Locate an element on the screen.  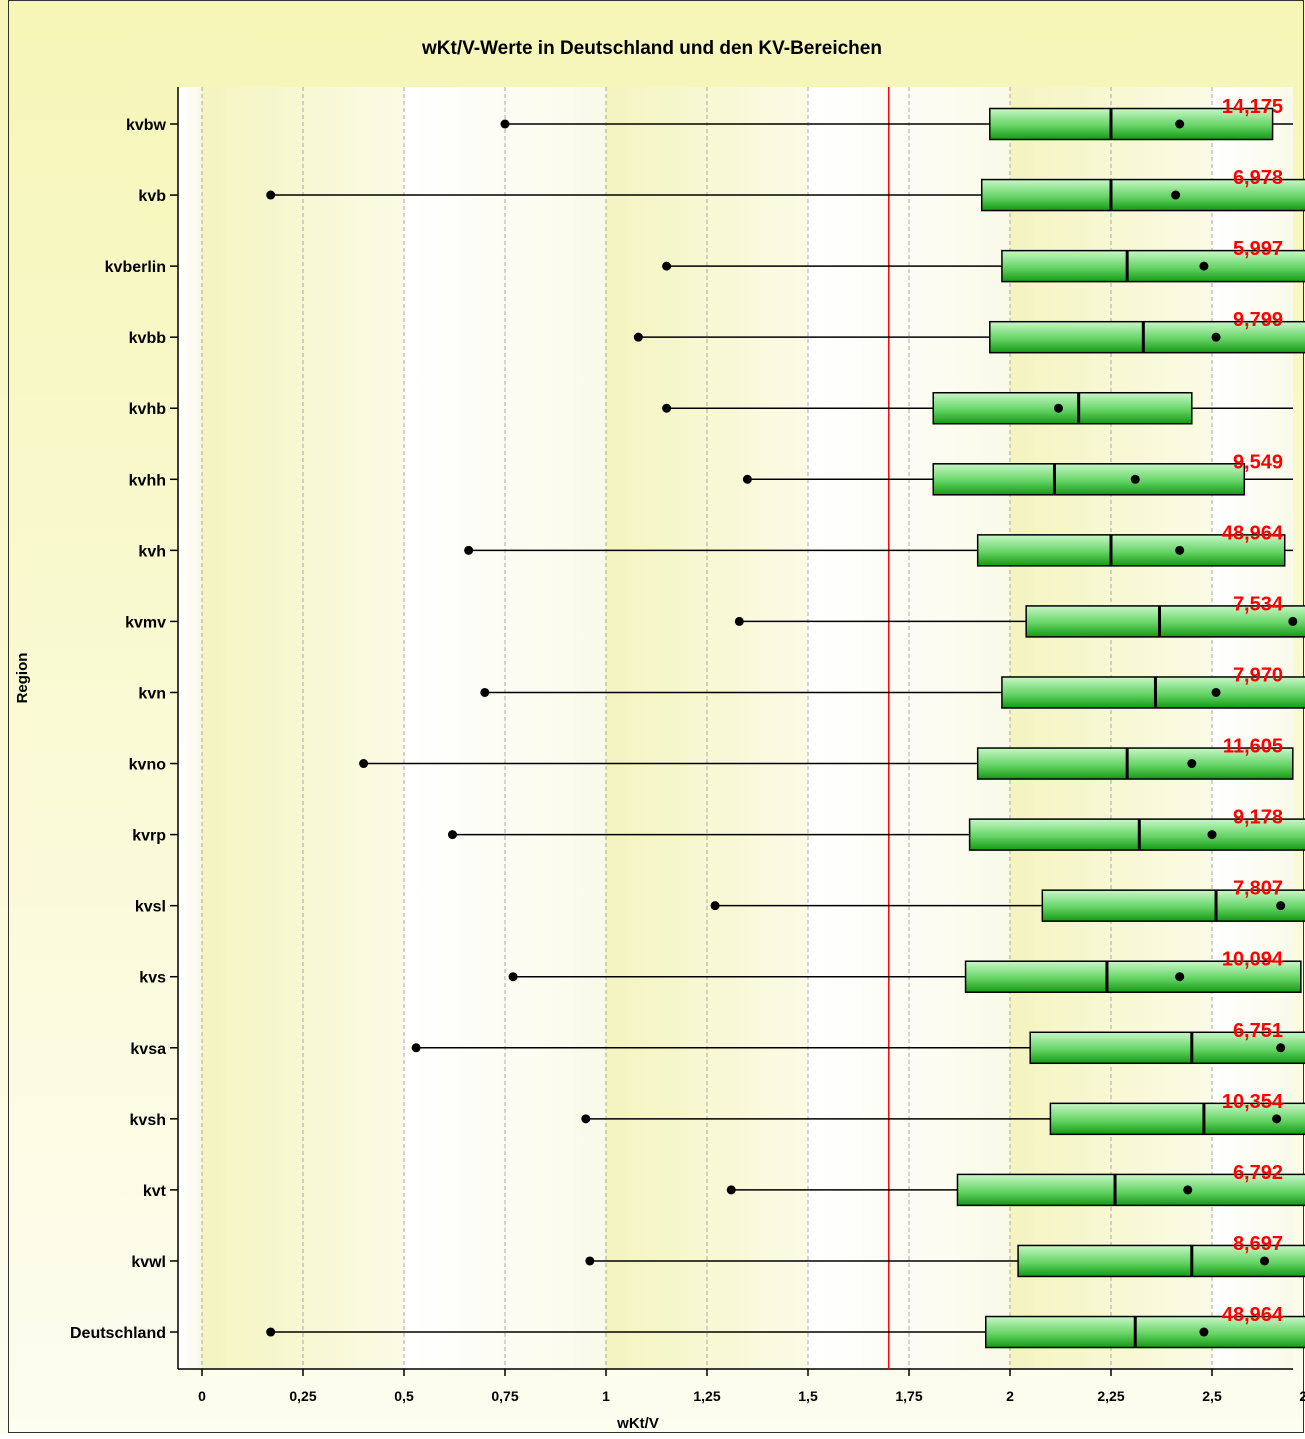
y-tick-label: kvmv is located at coordinates (145, 622).